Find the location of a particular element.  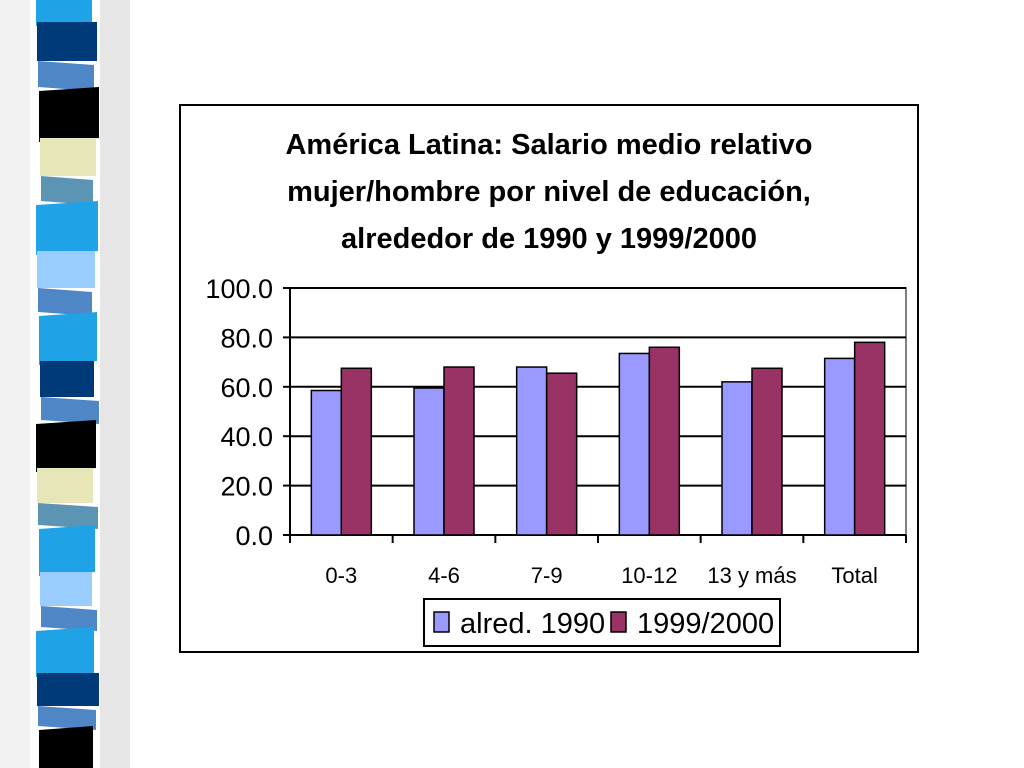

y-tick-label: 60.0 is located at coordinates (246, 388).